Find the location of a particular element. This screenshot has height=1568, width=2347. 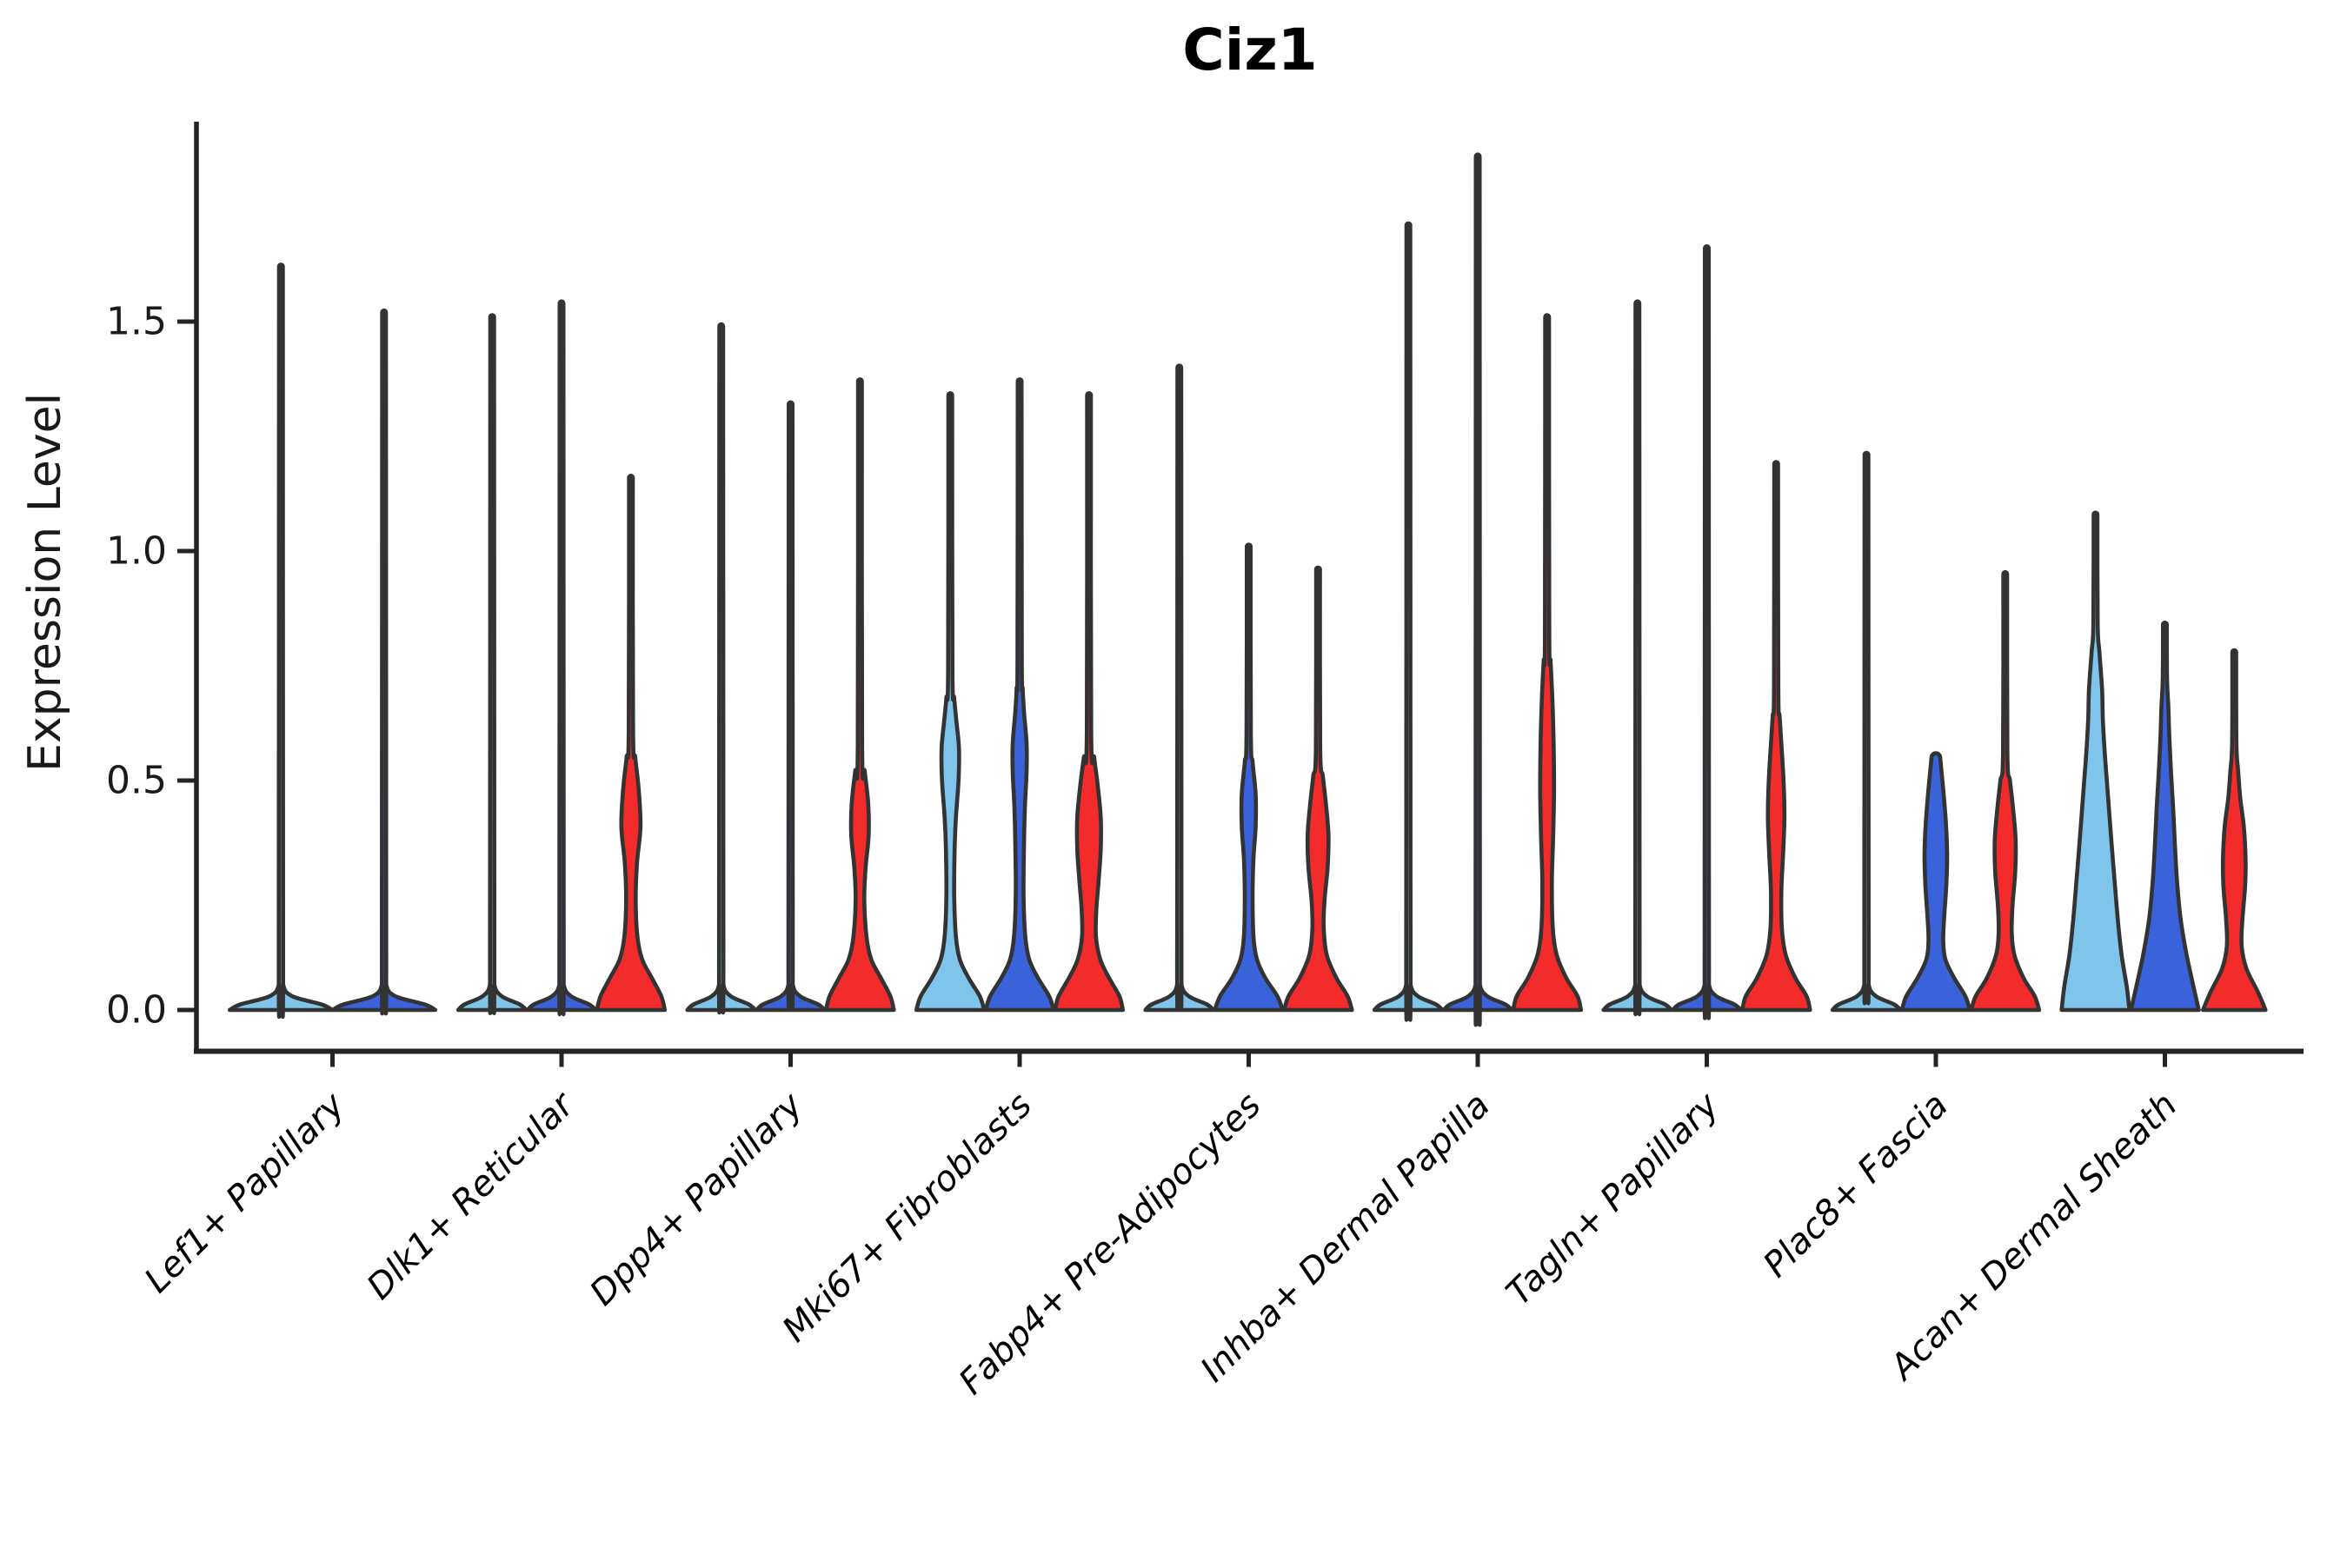

y-tick-label-0.5: 0.5 is located at coordinates (136, 781).